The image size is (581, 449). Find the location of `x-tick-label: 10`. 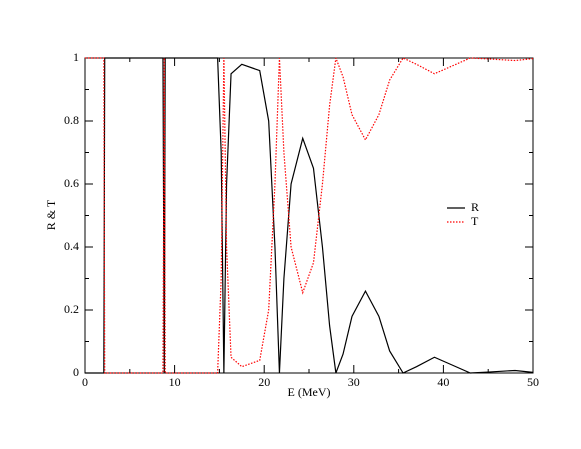

x-tick-label: 10 is located at coordinates (175, 382).